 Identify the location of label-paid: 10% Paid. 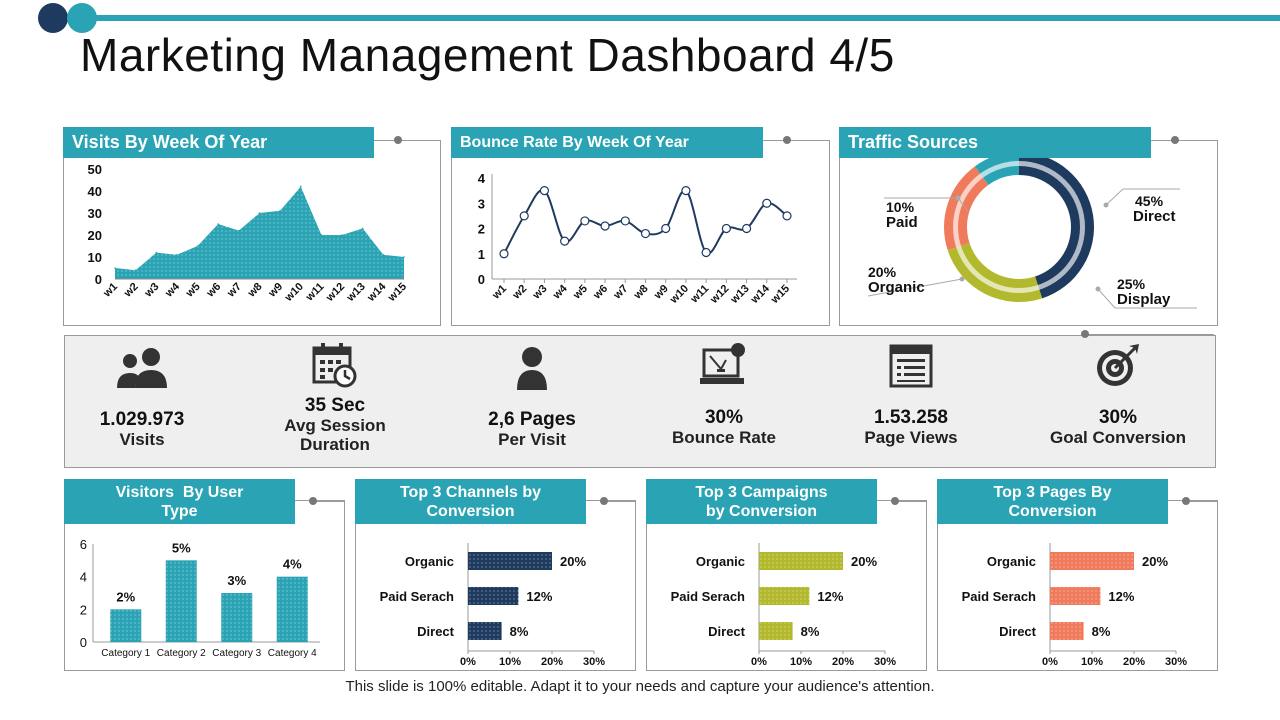
(902, 215).